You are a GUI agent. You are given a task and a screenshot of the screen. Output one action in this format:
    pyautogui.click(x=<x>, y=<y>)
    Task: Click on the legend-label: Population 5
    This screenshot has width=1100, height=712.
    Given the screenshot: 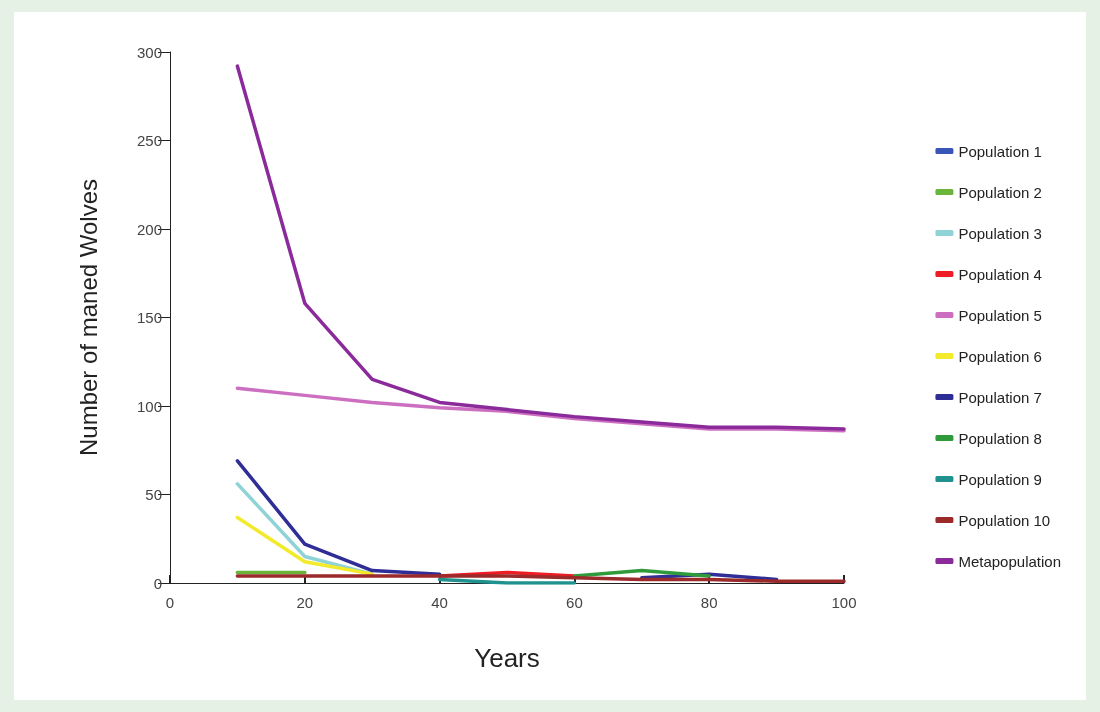 What is the action you would take?
    pyautogui.click(x=1000, y=315)
    